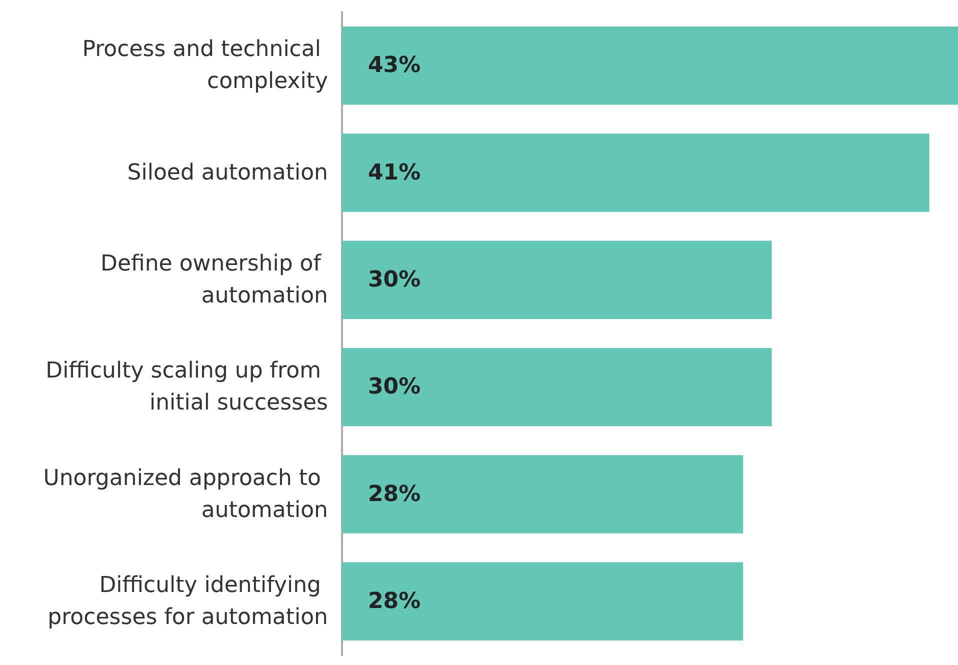 The image size is (958, 665). Describe the element at coordinates (187, 387) in the screenshot. I see `y-tick-label: Difficulty scaling up from initial successes` at that location.